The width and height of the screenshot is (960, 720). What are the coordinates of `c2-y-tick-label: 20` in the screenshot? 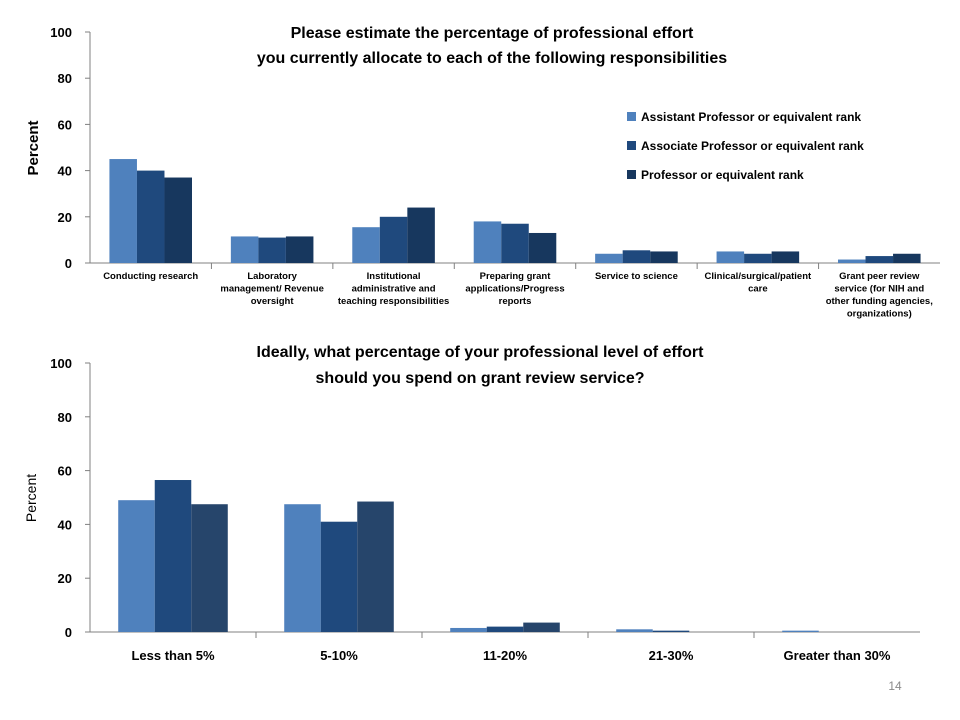 It's located at (65, 578).